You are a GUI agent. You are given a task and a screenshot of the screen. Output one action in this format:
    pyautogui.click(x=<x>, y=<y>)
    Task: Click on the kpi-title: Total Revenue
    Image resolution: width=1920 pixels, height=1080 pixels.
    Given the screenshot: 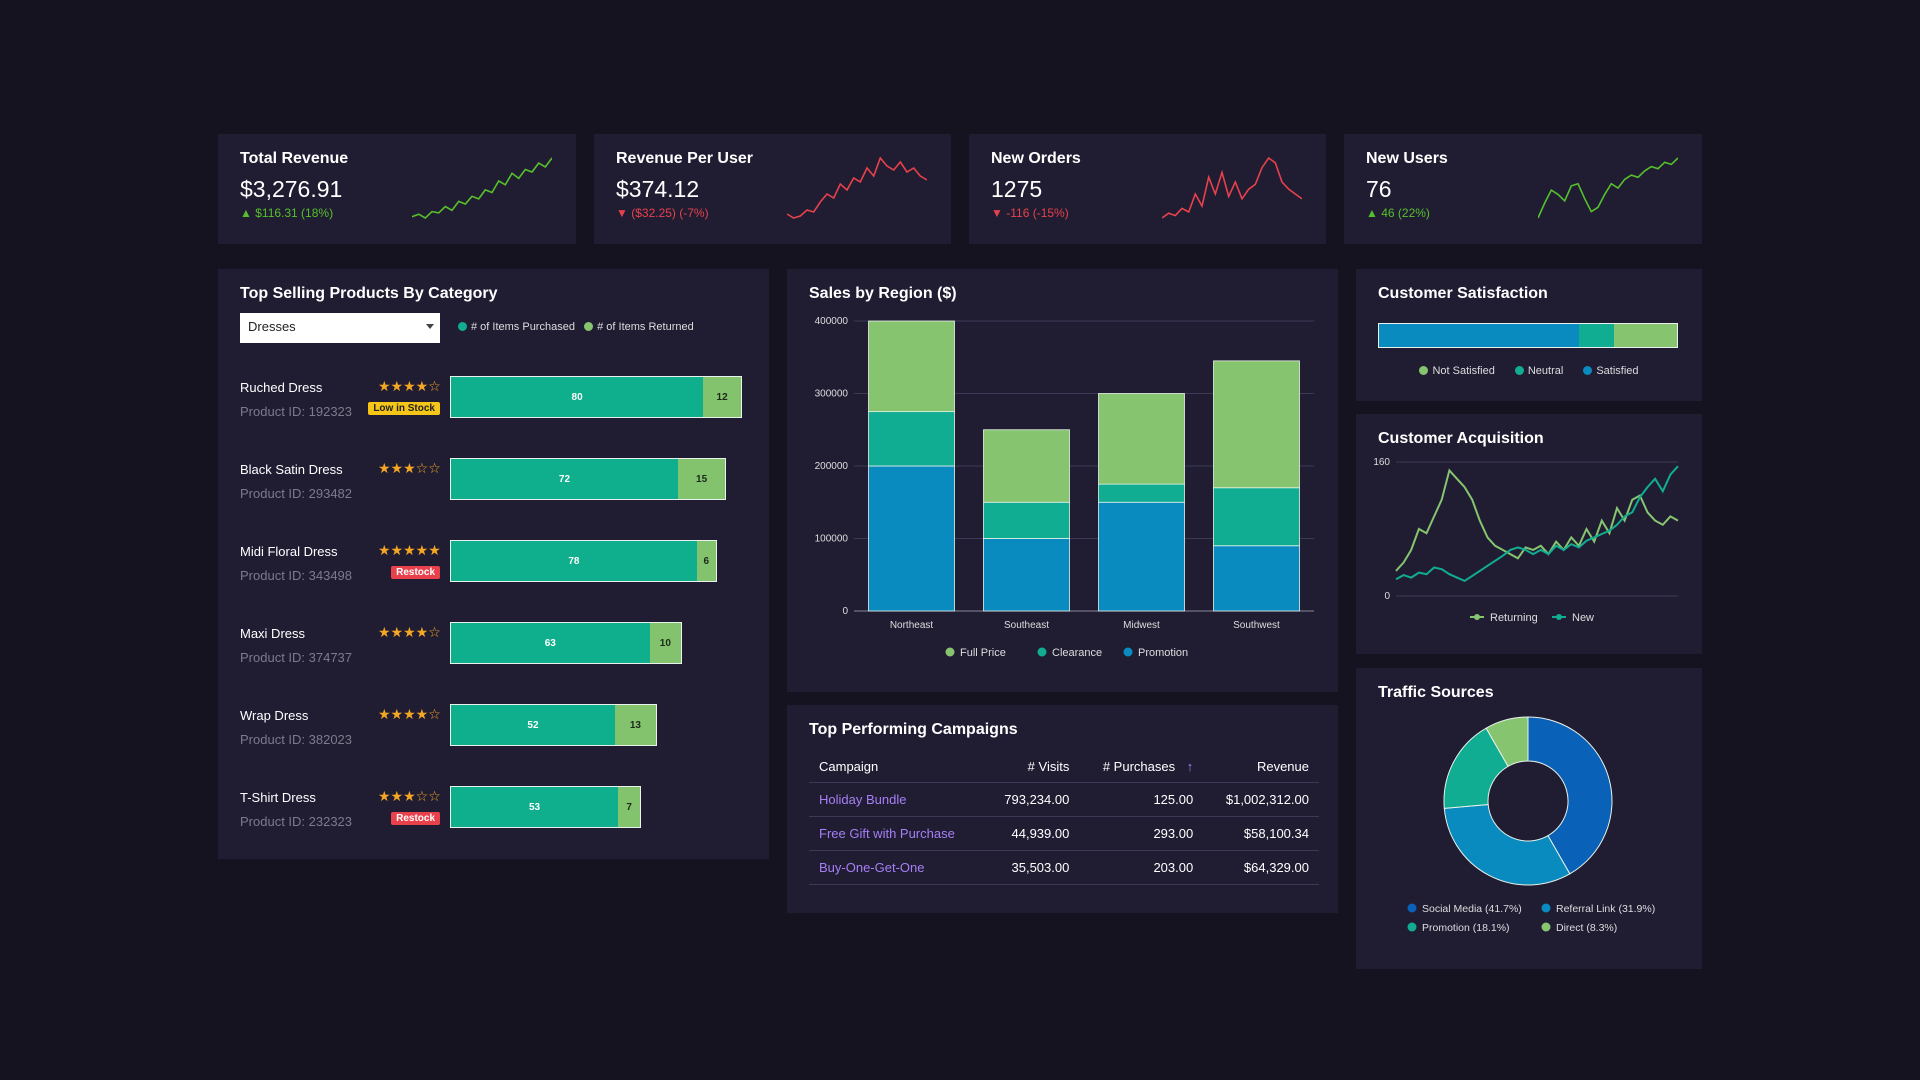 What is the action you would take?
    pyautogui.click(x=294, y=158)
    